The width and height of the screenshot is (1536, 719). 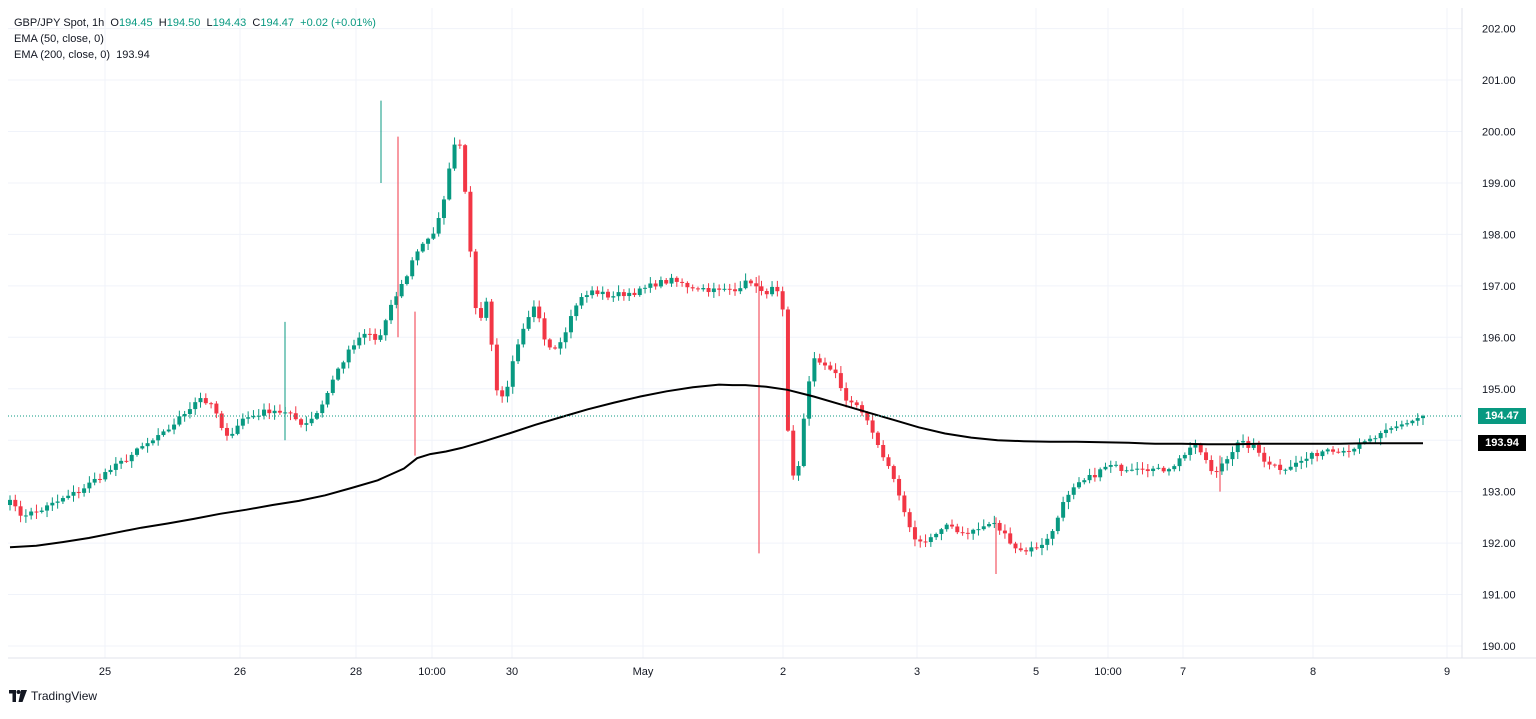 What do you see at coordinates (1183, 672) in the screenshot?
I see `x-axis-tick-label: 7` at bounding box center [1183, 672].